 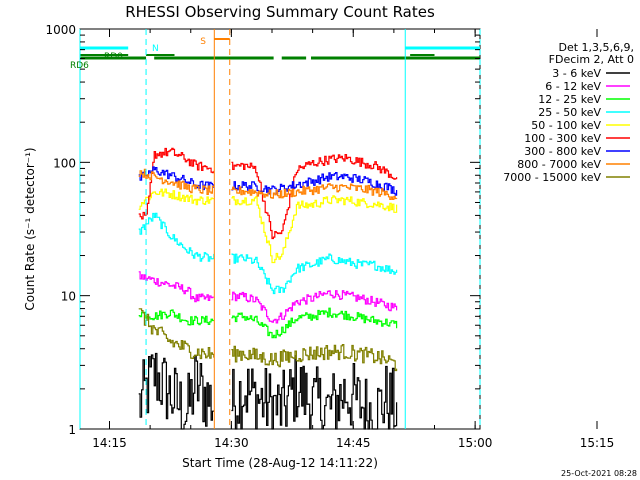 I want to click on y-tick-label-0: 1, so click(x=72, y=430).